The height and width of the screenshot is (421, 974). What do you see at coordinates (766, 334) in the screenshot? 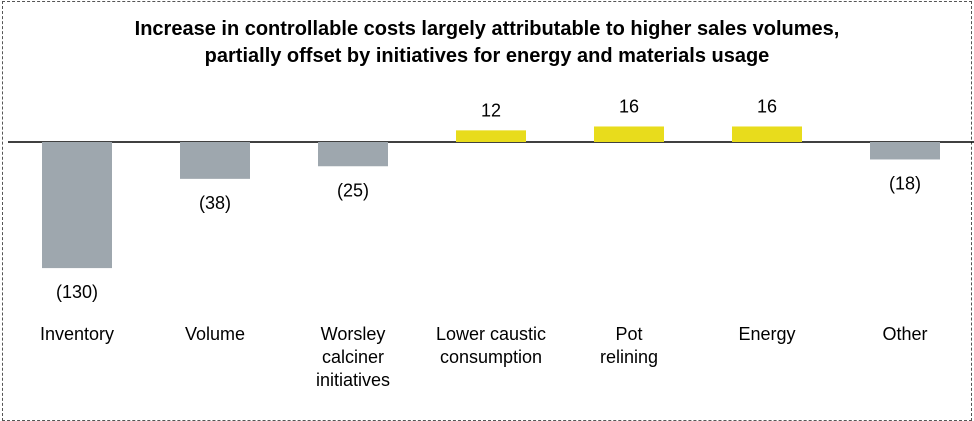
I see `category-label-5: Energy` at bounding box center [766, 334].